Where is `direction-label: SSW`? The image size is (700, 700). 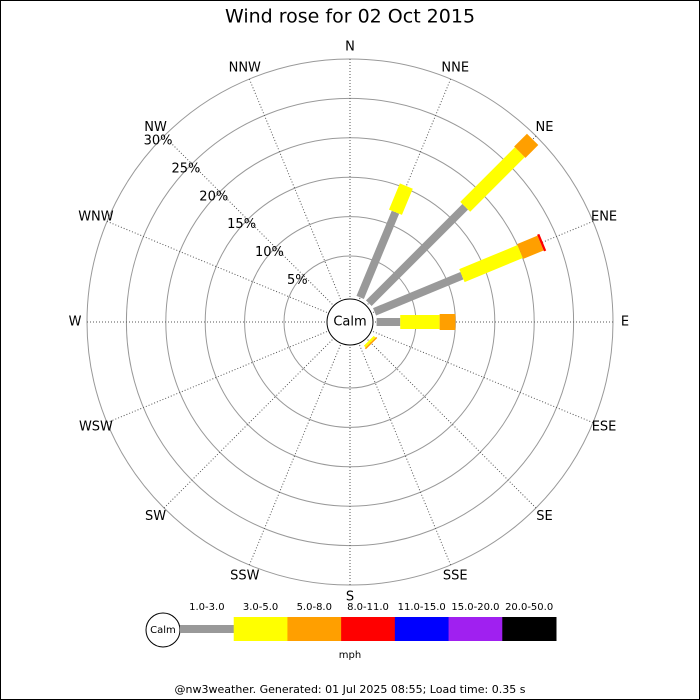 direction-label: SSW is located at coordinates (245, 576).